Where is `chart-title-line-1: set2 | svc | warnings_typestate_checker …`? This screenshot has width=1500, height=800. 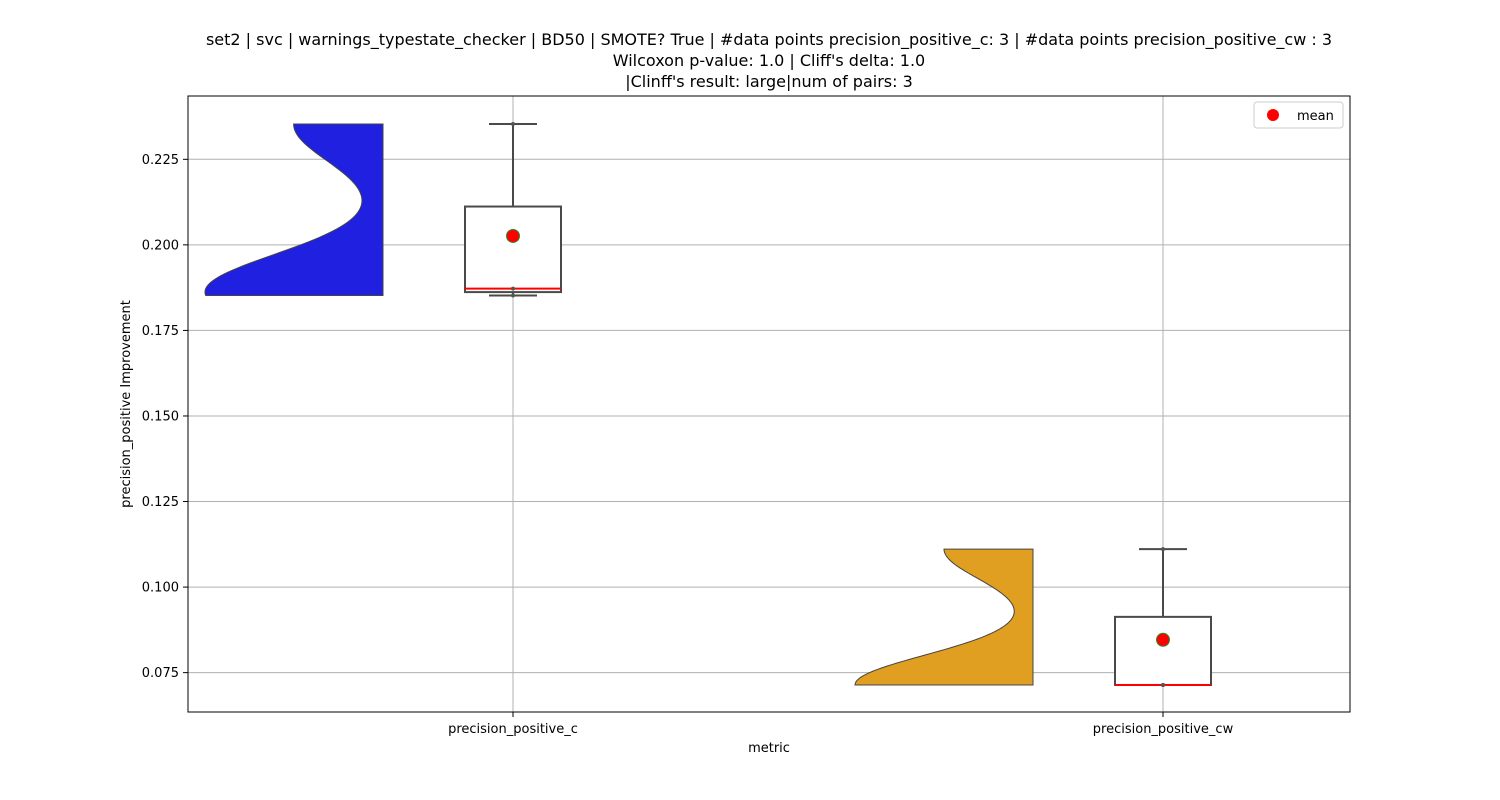 chart-title-line-1: set2 | svc | warnings_typestate_checker … is located at coordinates (769, 39).